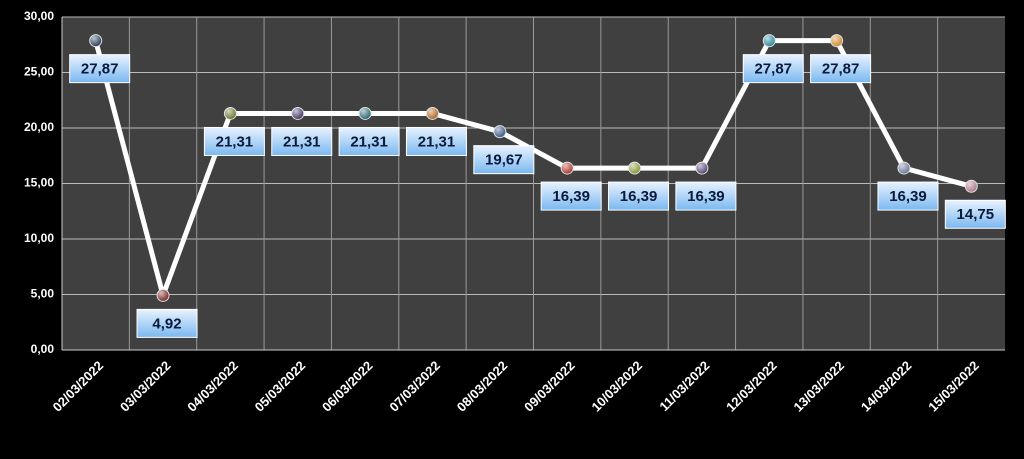  Describe the element at coordinates (39, 127) in the screenshot. I see `y-tick-label: 20,00` at that location.